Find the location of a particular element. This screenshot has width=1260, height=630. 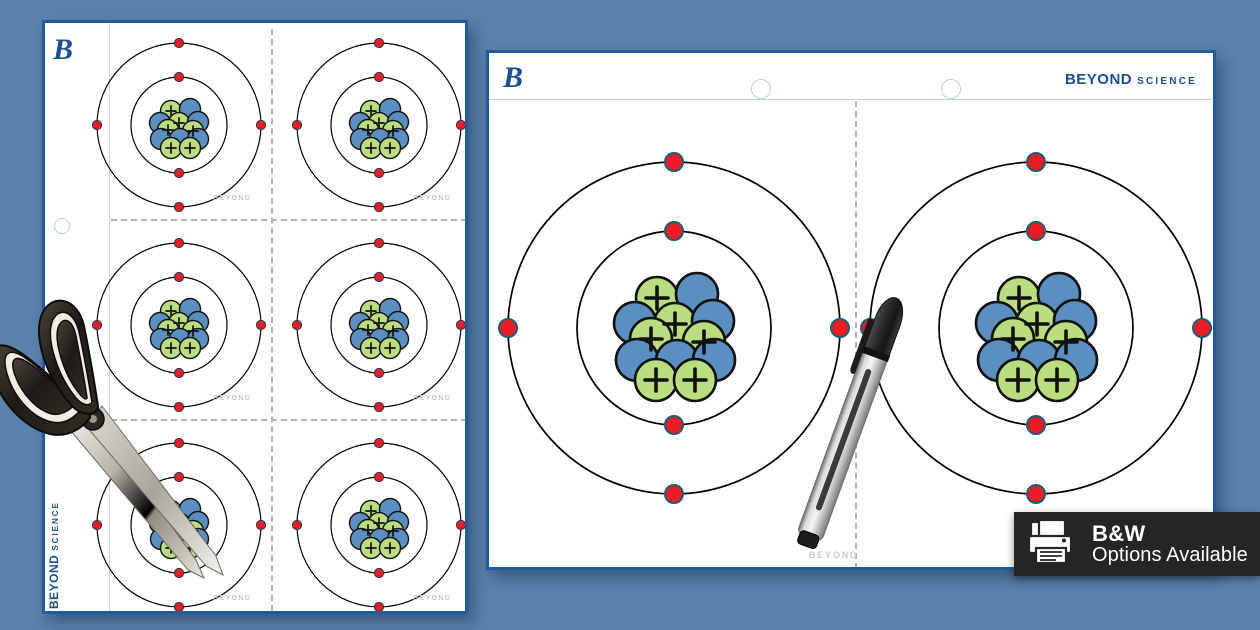

bw-badge-text: B&W Options Available is located at coordinates (1170, 543).